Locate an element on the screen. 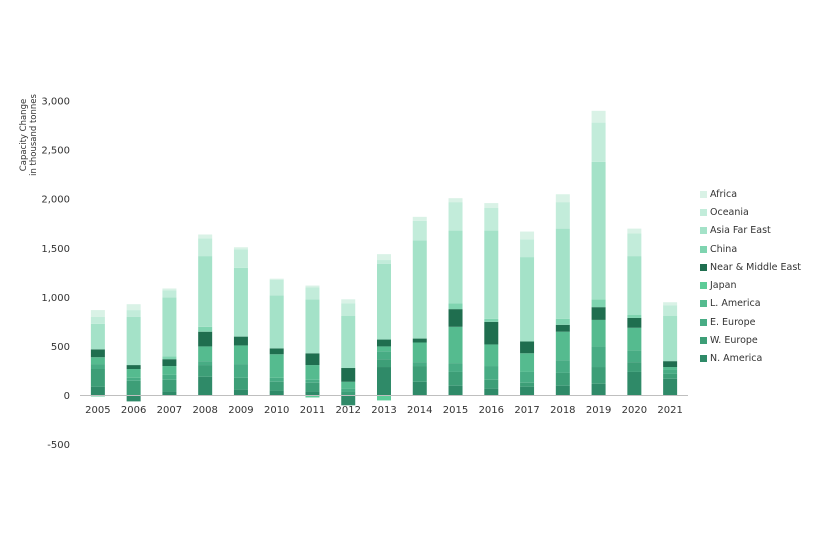 The image size is (820, 550). x-tick-label: 2009 is located at coordinates (240, 410).